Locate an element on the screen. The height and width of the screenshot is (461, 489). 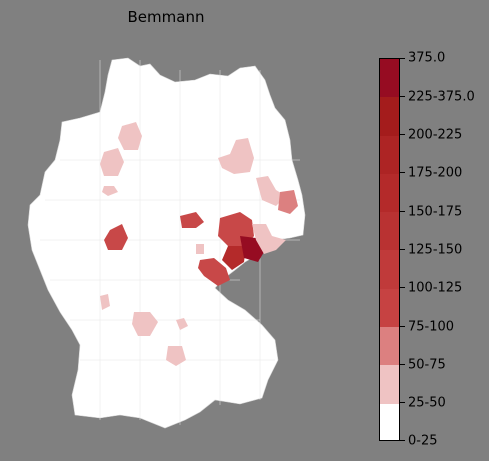
colorbar-label: 200-225 is located at coordinates (435, 135).